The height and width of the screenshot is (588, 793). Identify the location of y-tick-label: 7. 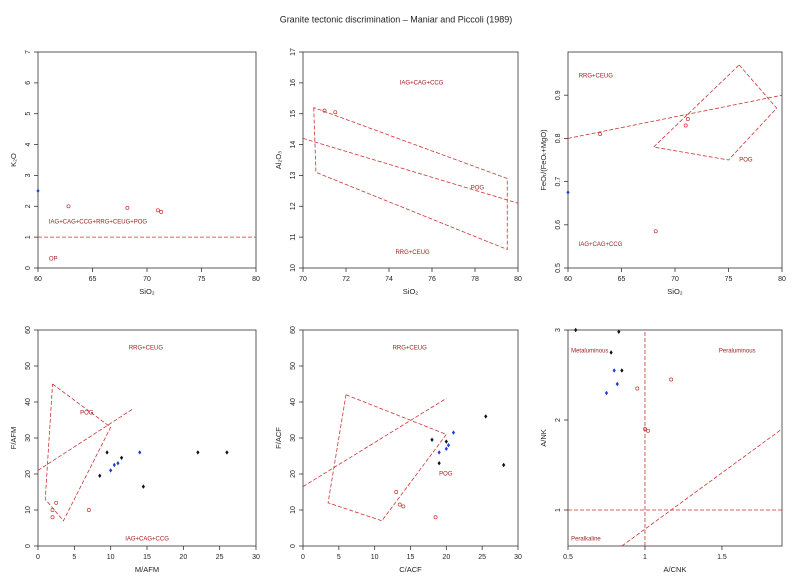
(28, 52).